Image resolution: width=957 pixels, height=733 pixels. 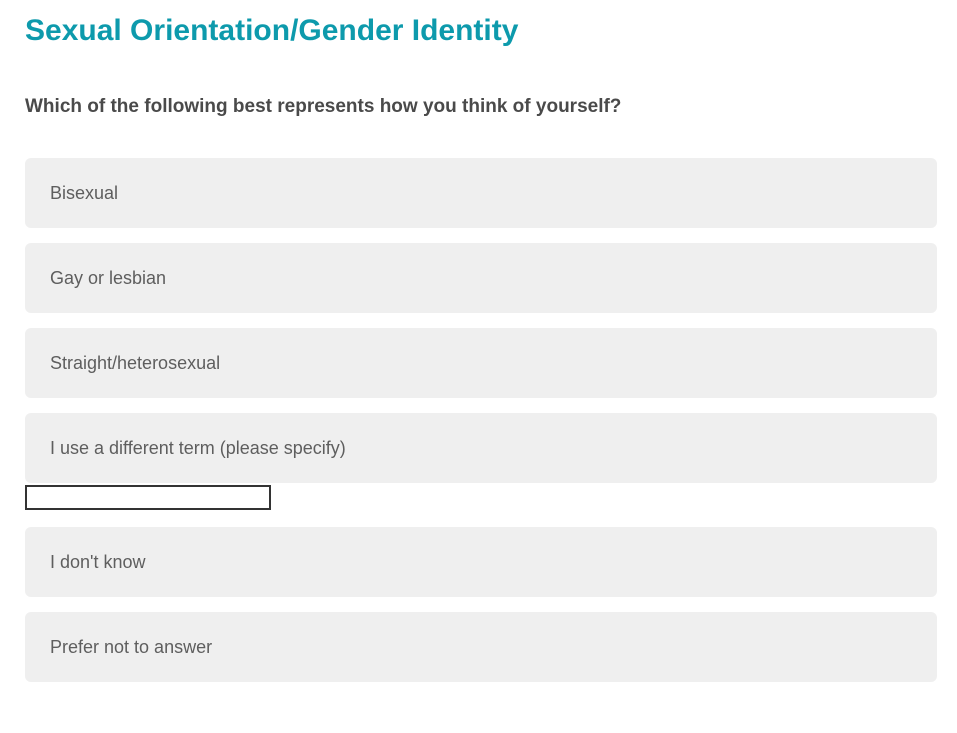 What do you see at coordinates (108, 277) in the screenshot?
I see `option-label: Gay or lesbian` at bounding box center [108, 277].